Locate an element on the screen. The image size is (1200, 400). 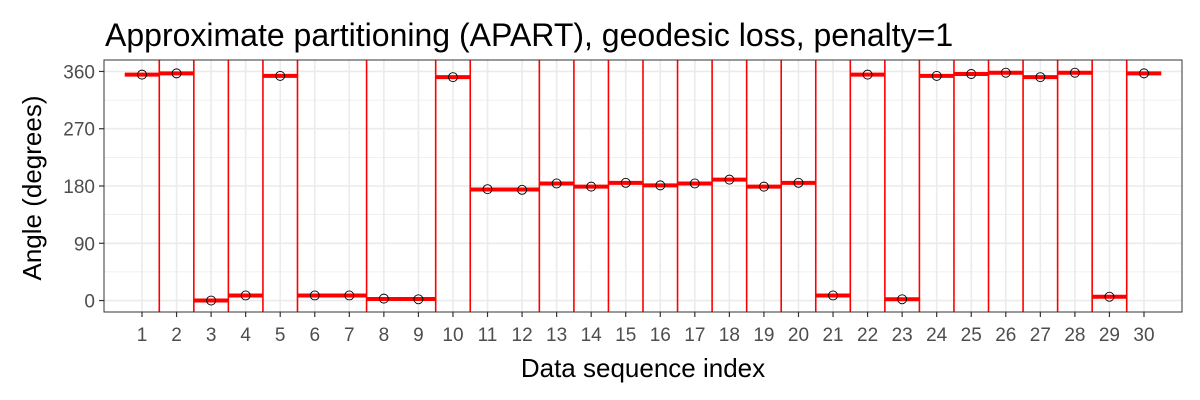
x-tick-label: 25 is located at coordinates (971, 335).